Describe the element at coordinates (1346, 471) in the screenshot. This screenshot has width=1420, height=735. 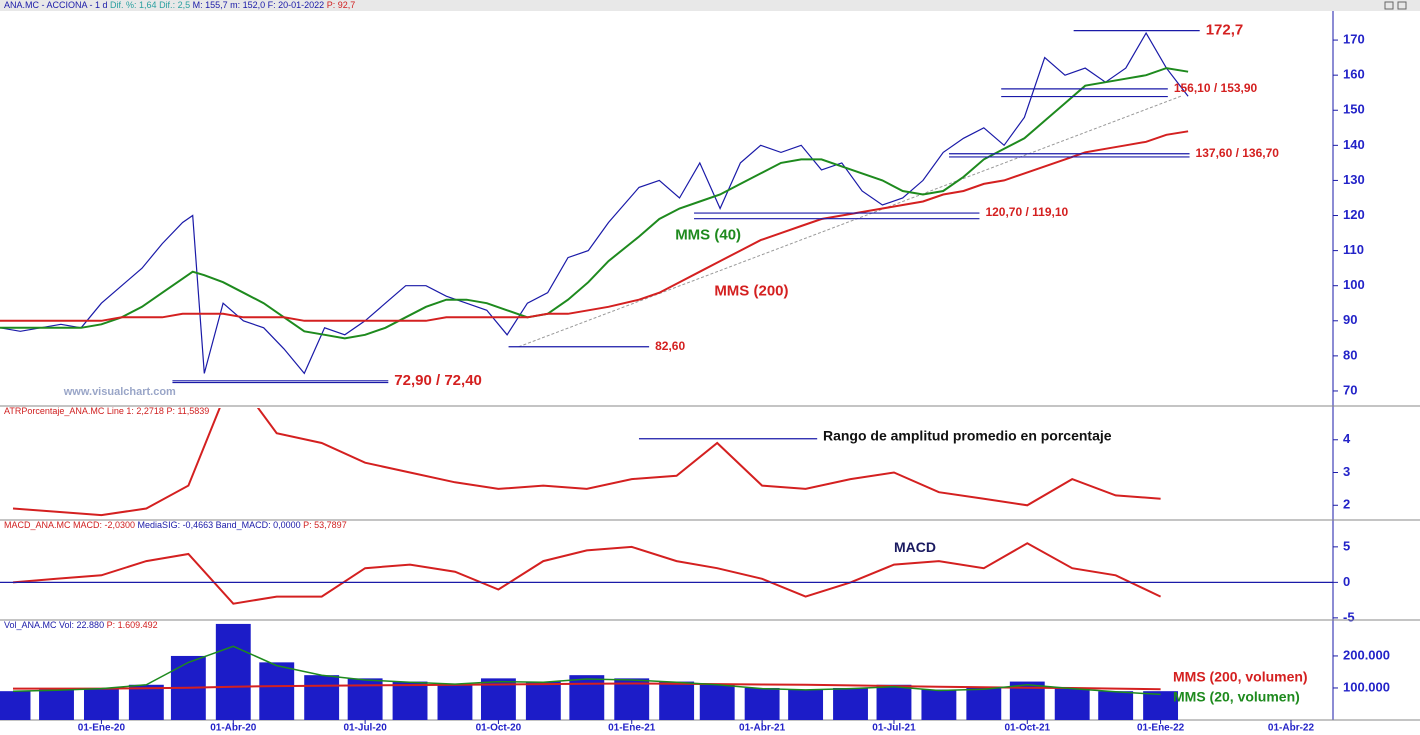
I see `y-tick-label: 3` at that location.